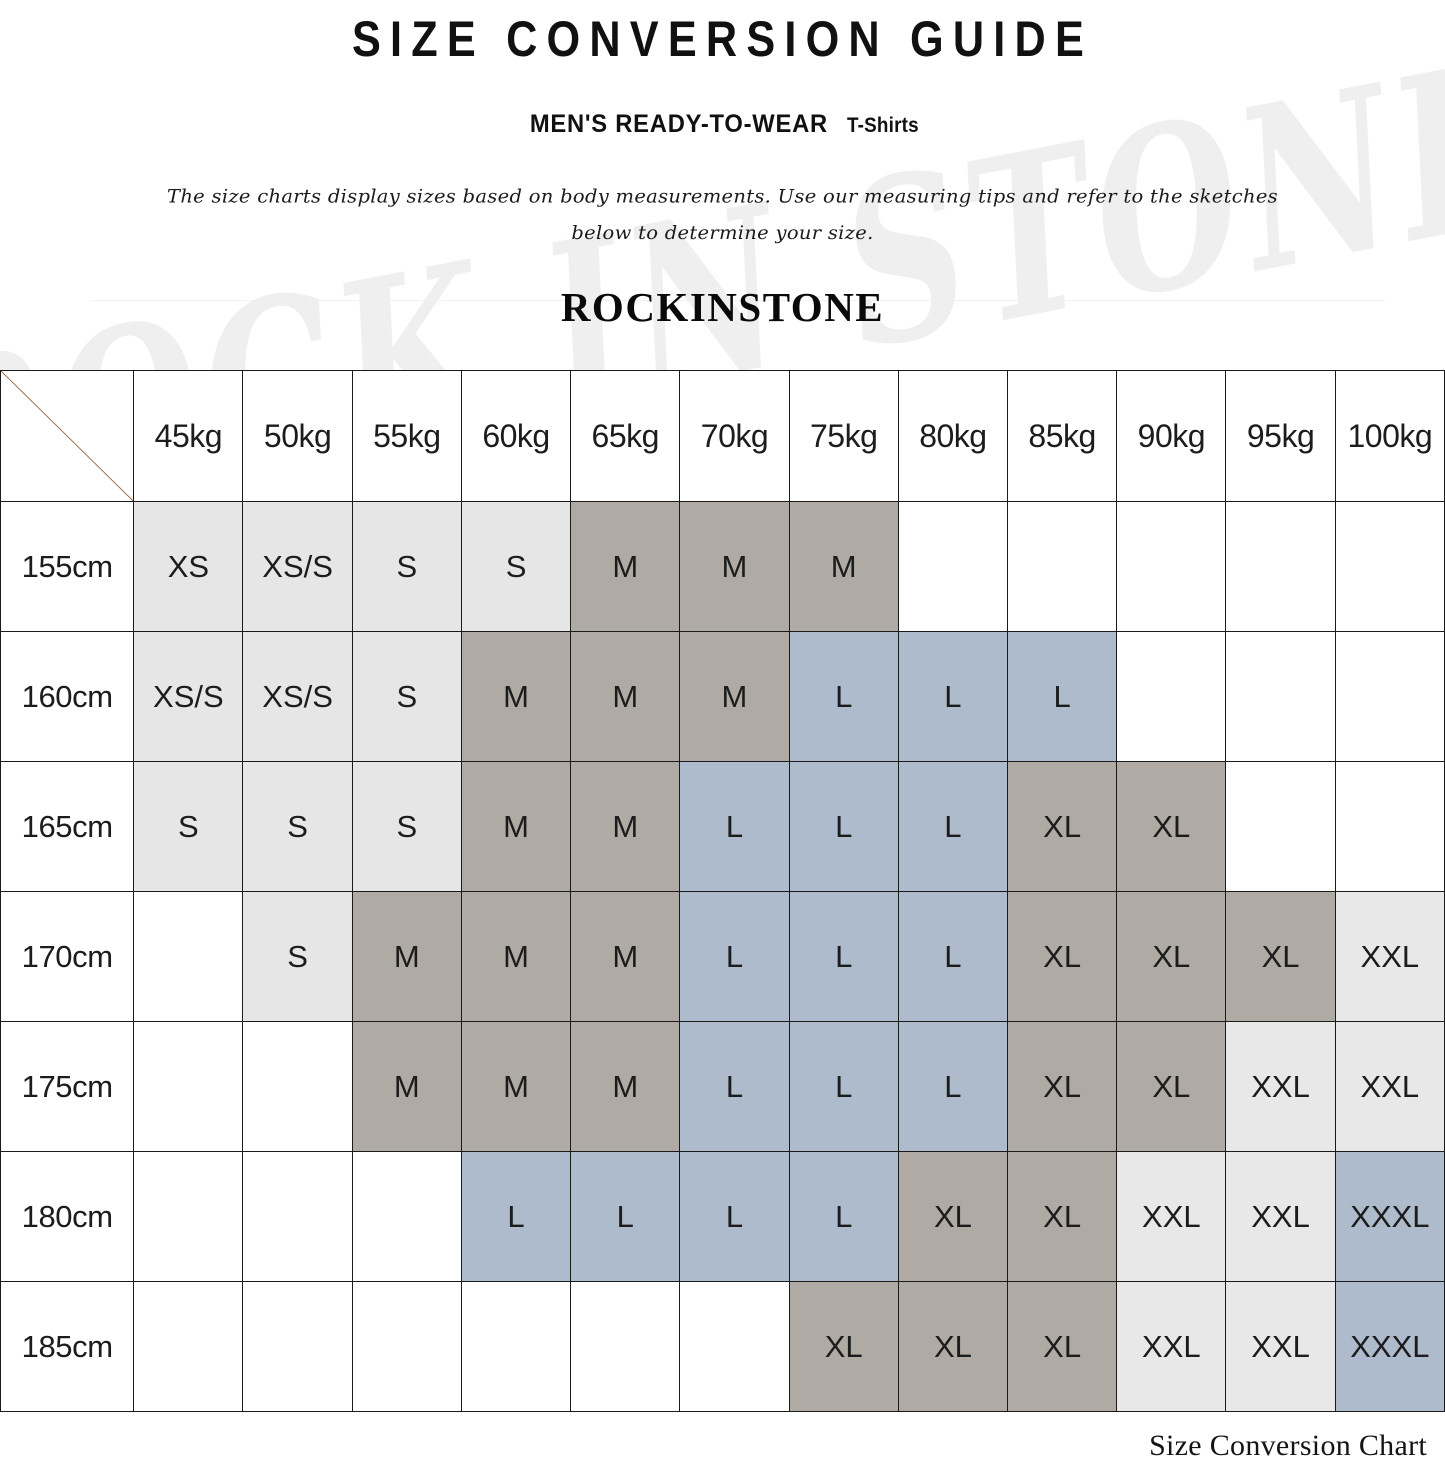  I want to click on row-header-height: 165cm, so click(67, 827).